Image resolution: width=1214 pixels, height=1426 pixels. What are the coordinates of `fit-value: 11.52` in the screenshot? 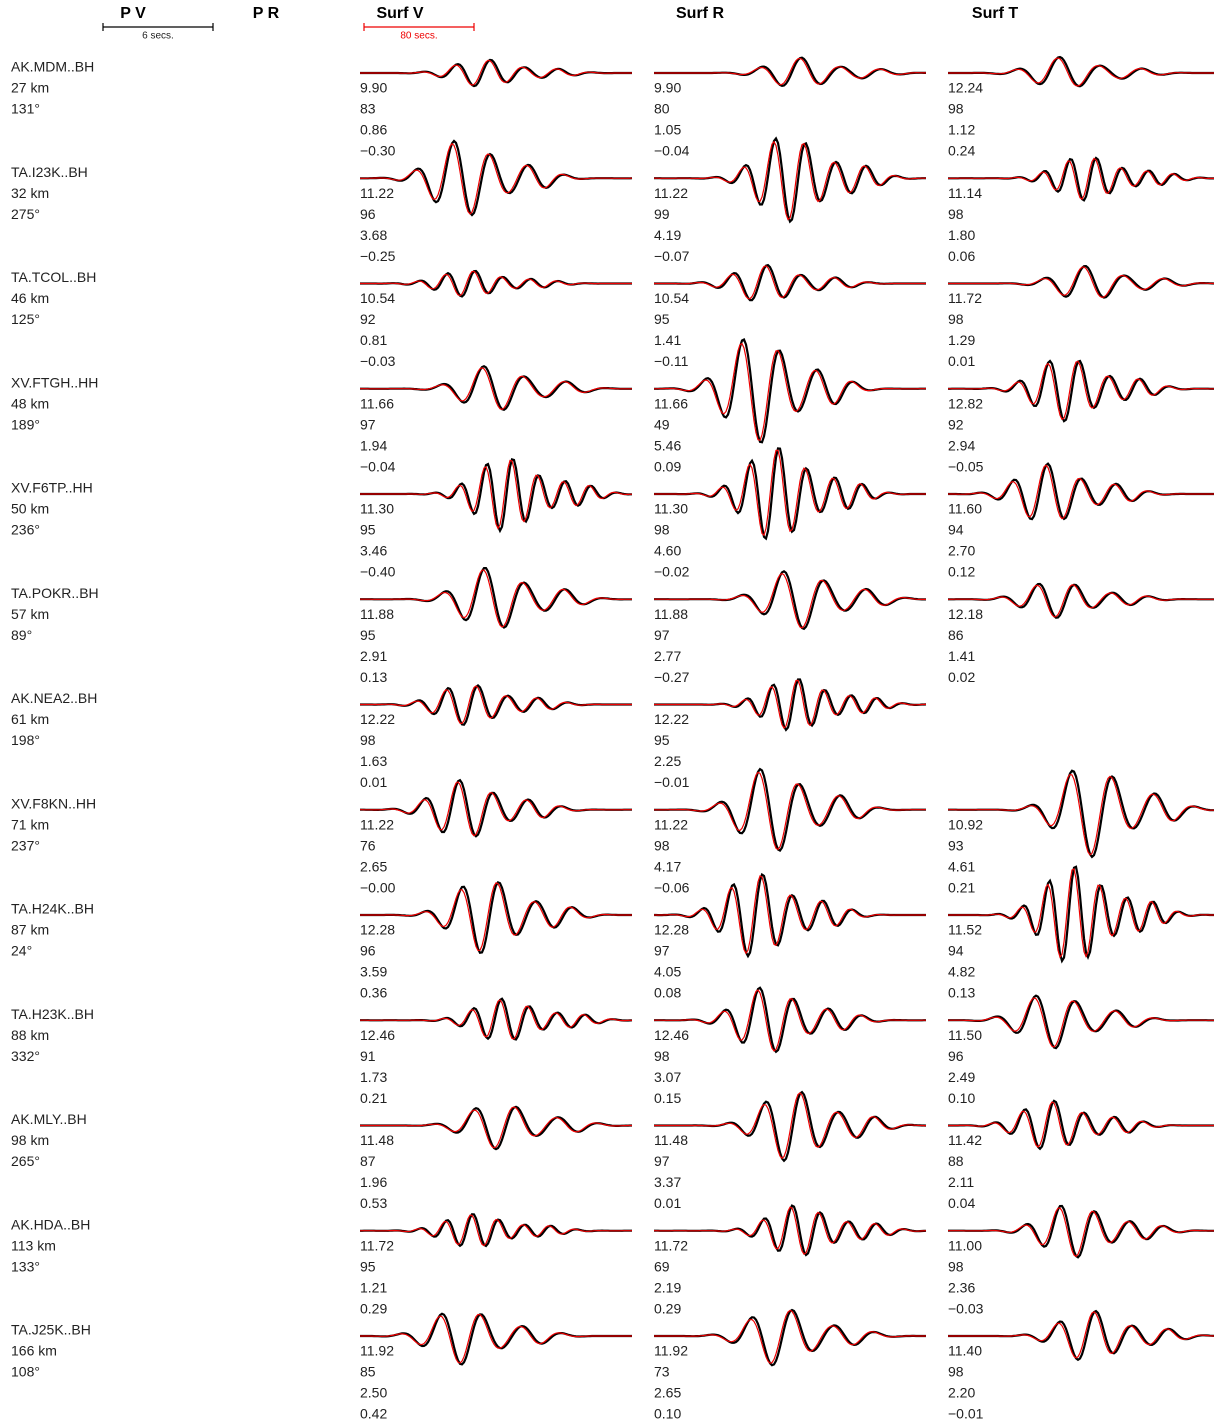 It's located at (965, 930).